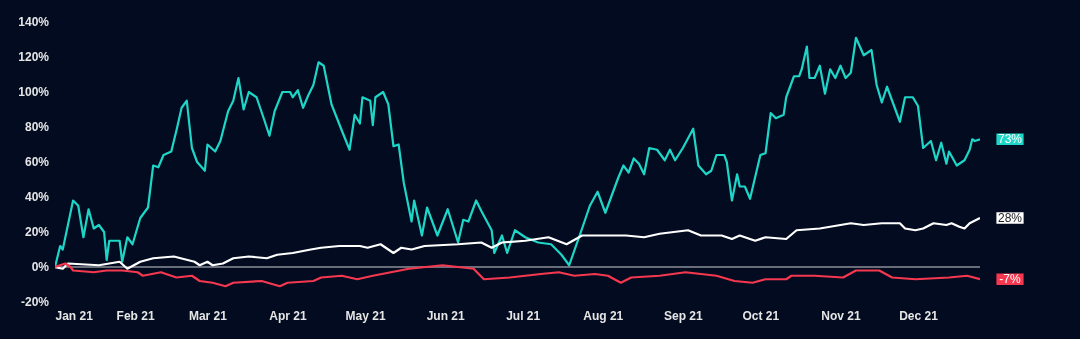  Describe the element at coordinates (684, 315) in the screenshot. I see `x-tick-label: Sep 21` at that location.